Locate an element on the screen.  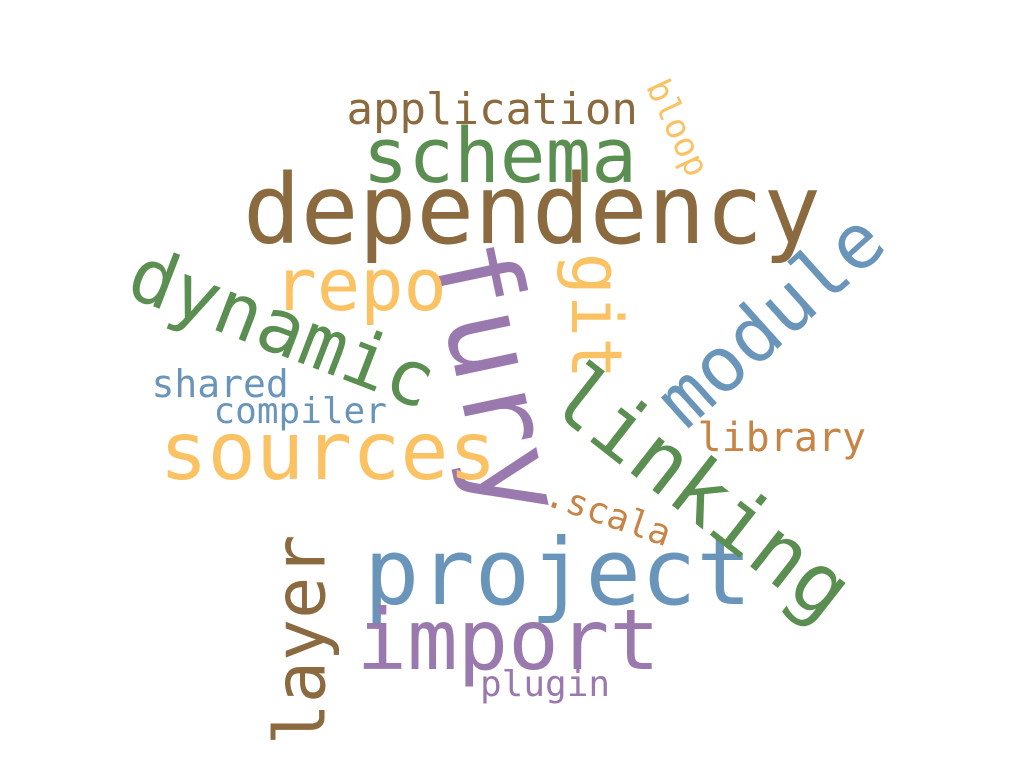
word-library: library is located at coordinates (782, 438).